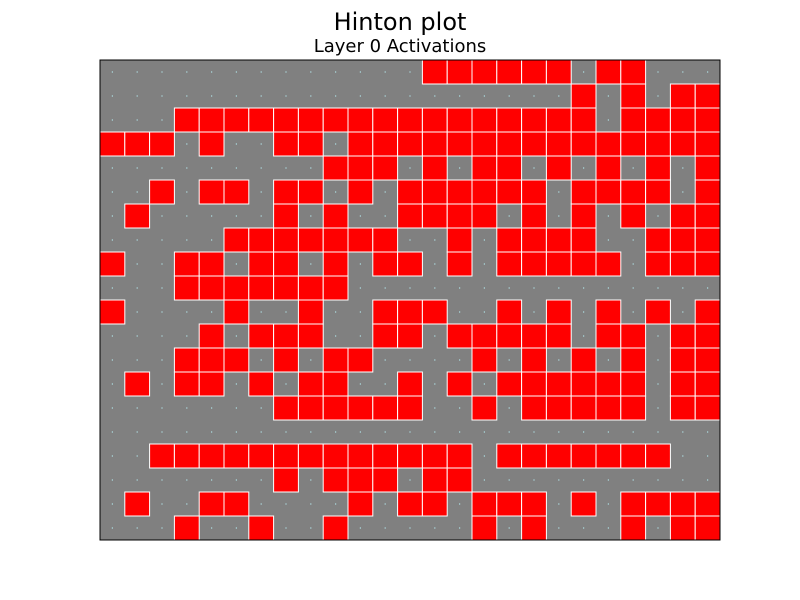 The height and width of the screenshot is (600, 800). What do you see at coordinates (335, 528) in the screenshot?
I see `cell-positive-r19-c9` at bounding box center [335, 528].